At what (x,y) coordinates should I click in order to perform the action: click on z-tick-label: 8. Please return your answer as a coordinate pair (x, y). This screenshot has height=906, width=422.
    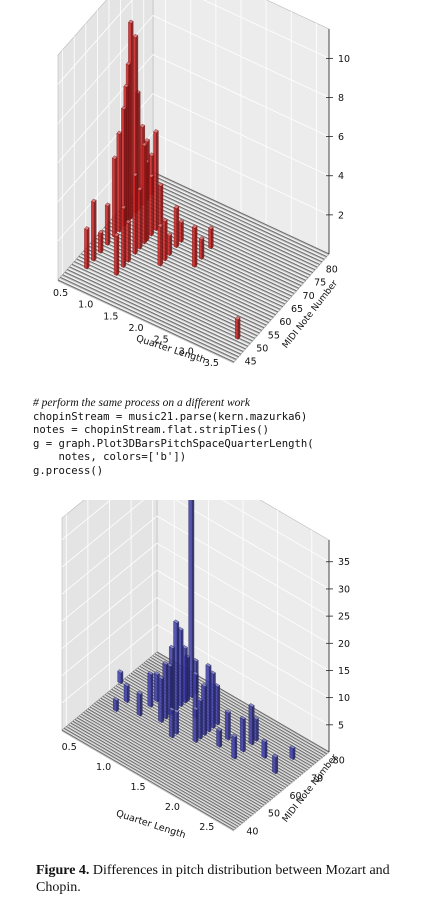
    Looking at the image, I should click on (341, 98).